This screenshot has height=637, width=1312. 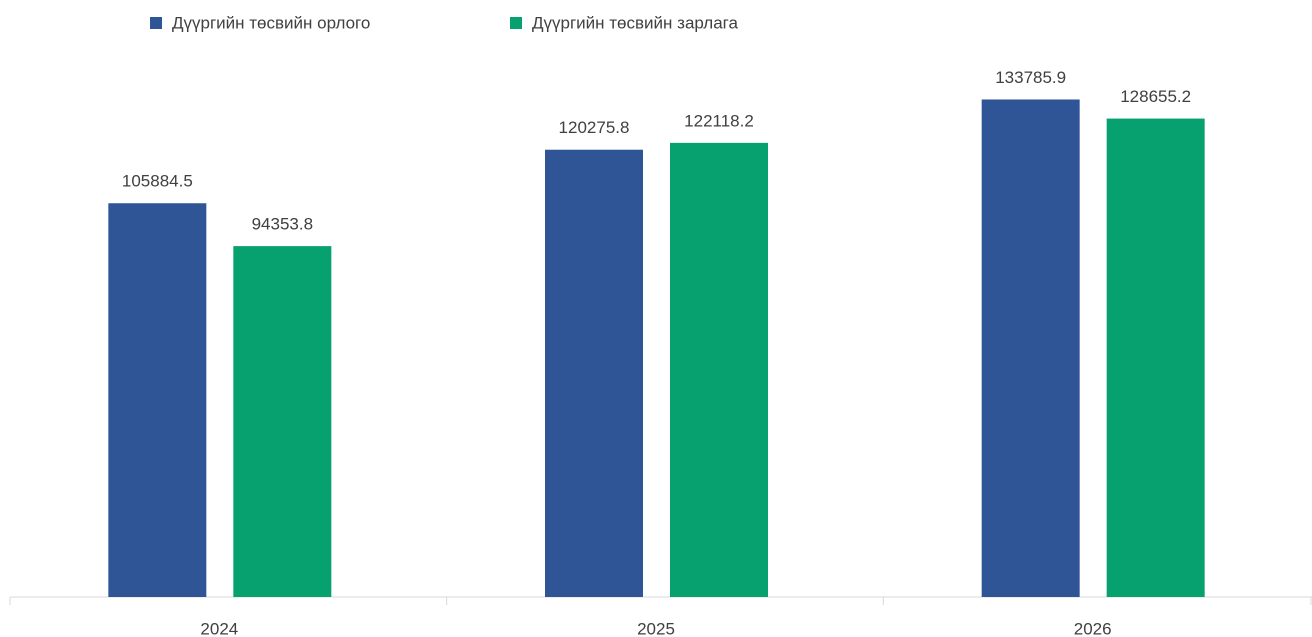 I want to click on data-label: 122118.2, so click(x=719, y=120).